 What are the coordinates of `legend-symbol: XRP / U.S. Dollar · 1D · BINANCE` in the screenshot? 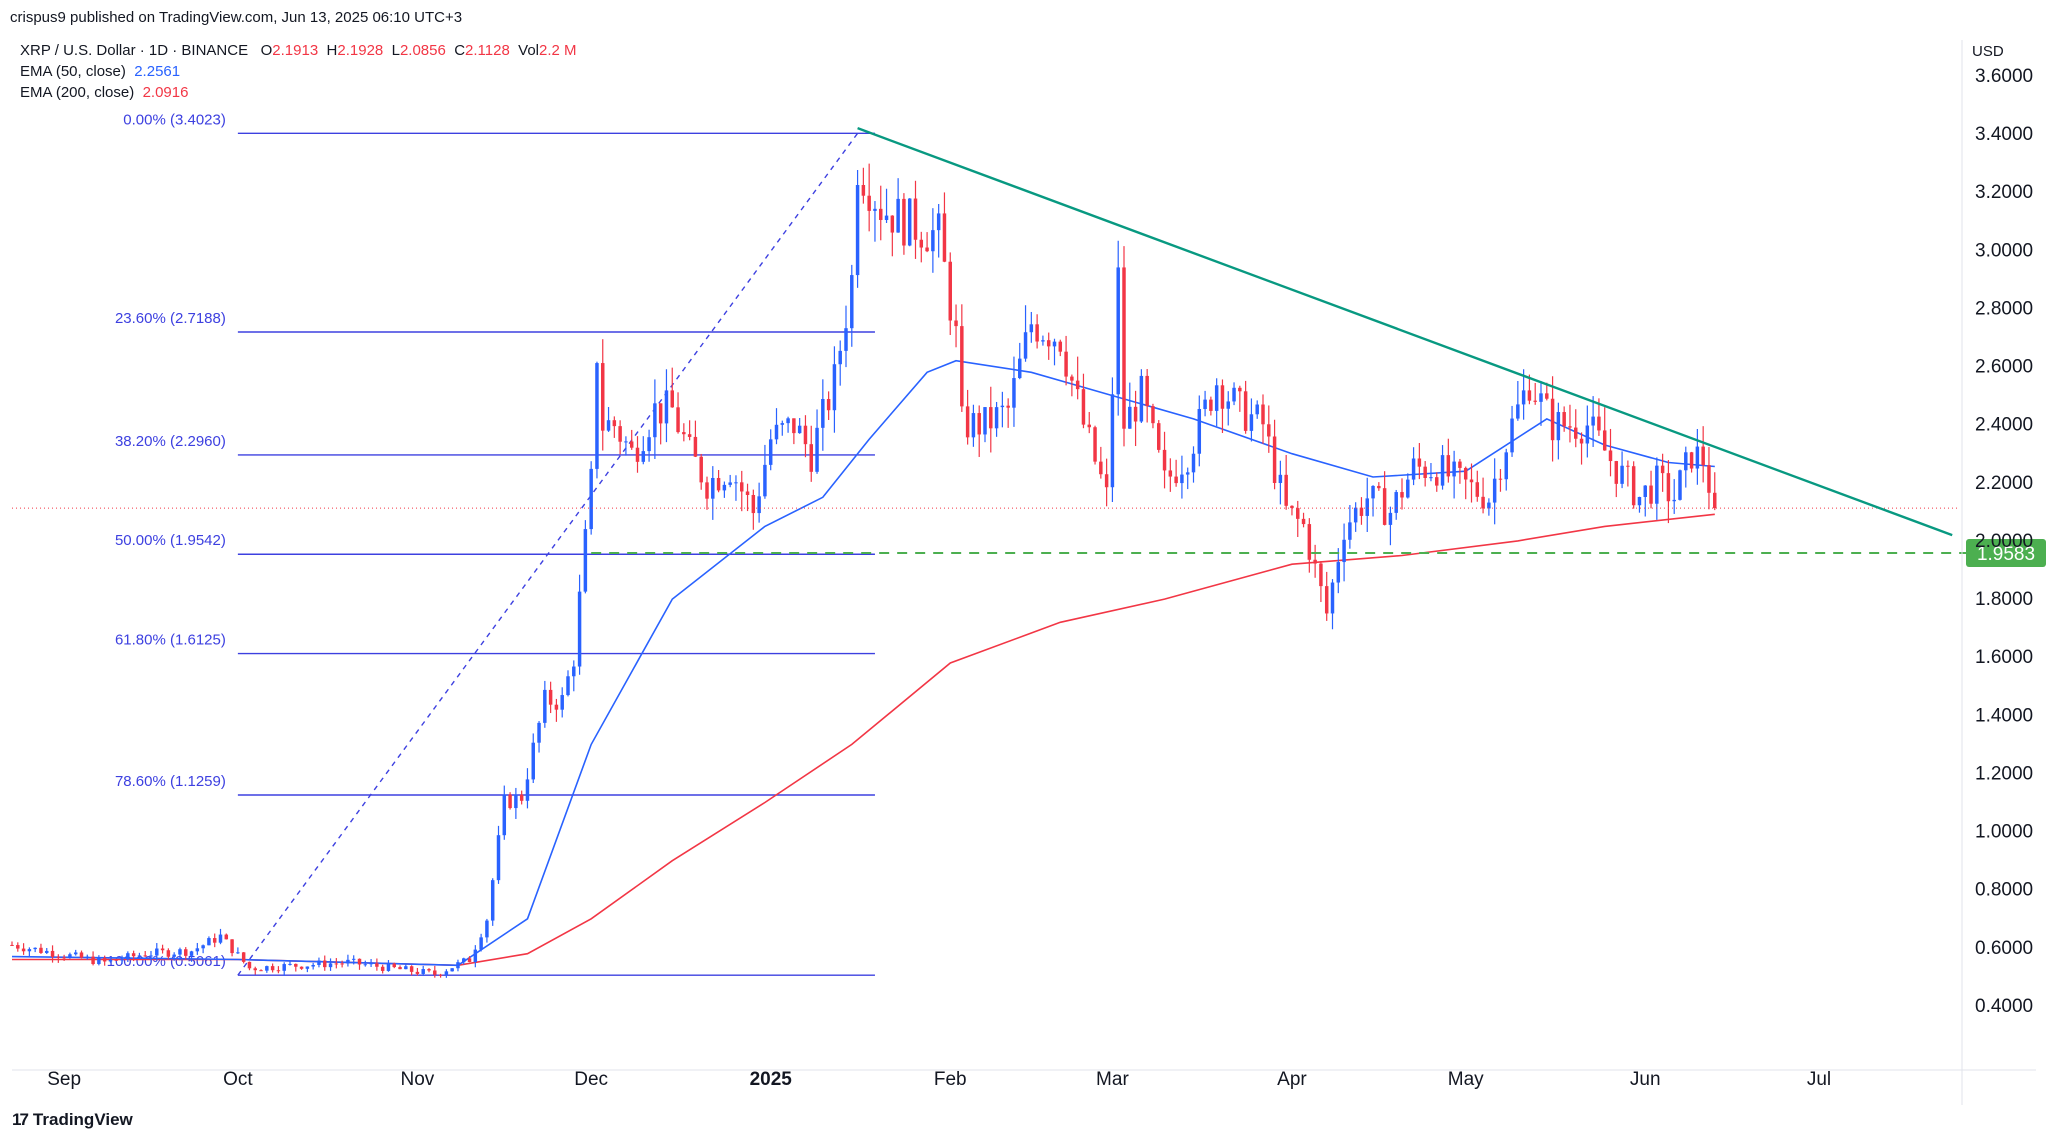 It's located at (134, 50).